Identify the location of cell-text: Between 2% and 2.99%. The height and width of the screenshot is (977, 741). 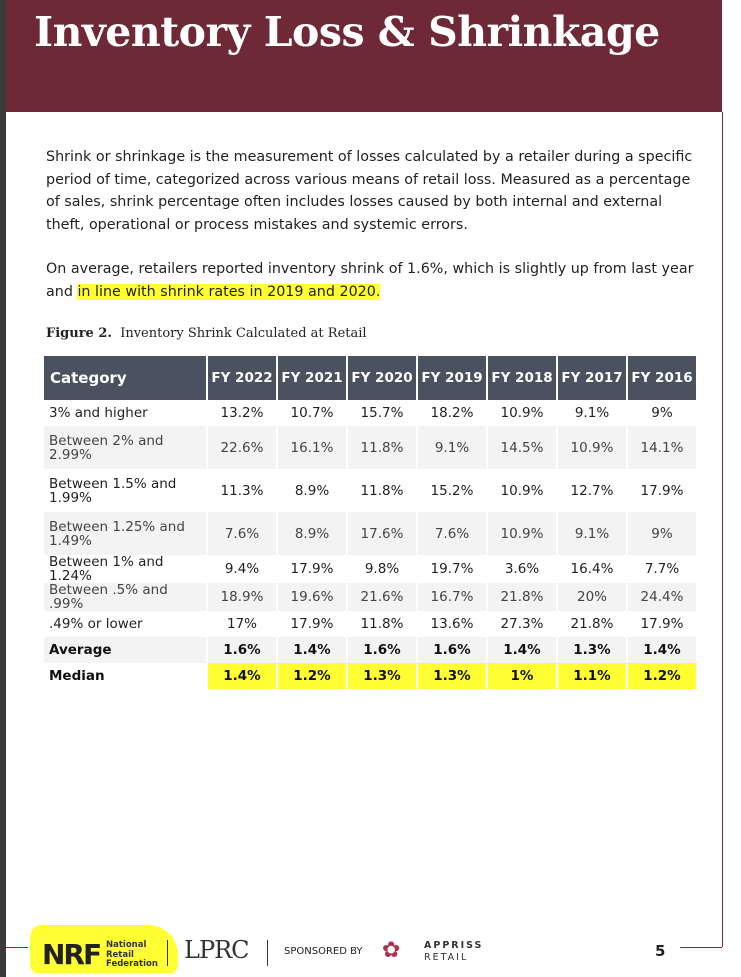
(106, 447).